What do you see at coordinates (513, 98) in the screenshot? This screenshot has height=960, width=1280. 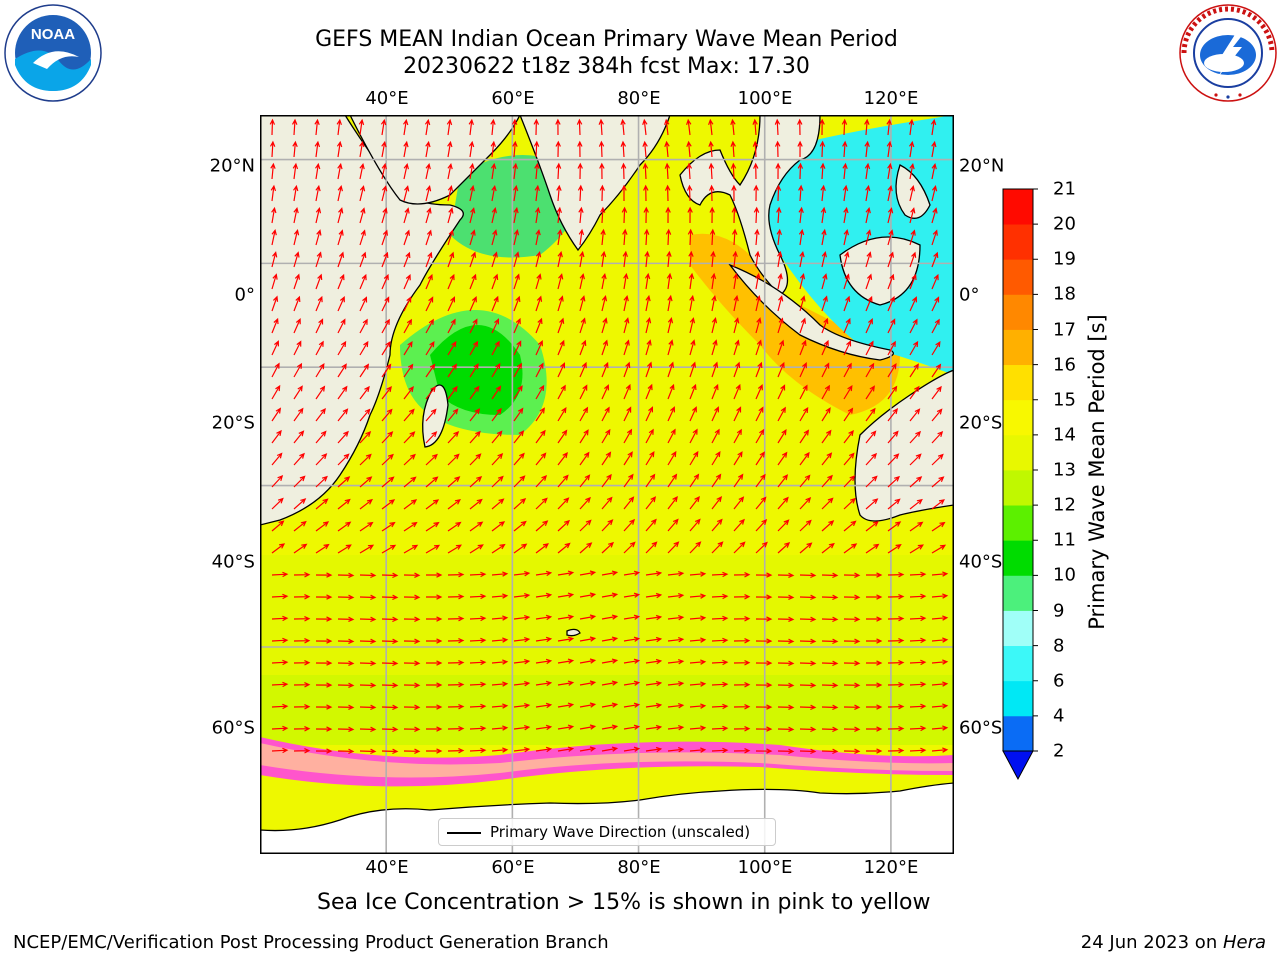 I see `lon-label-top-60: 60°E` at bounding box center [513, 98].